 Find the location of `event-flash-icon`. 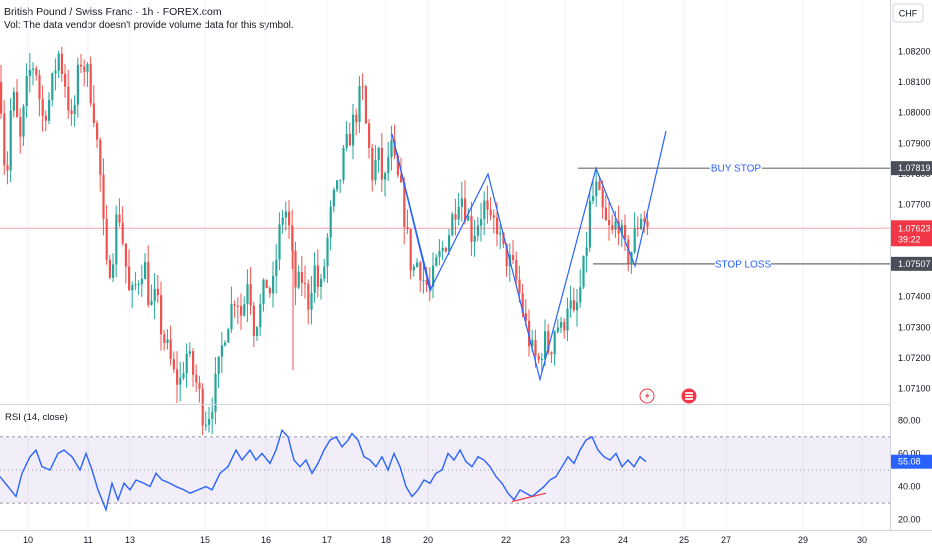

event-flash-icon is located at coordinates (647, 396).